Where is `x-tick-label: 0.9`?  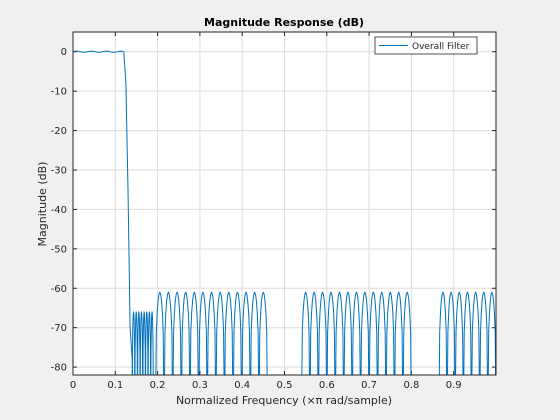 x-tick-label: 0.9 is located at coordinates (454, 385).